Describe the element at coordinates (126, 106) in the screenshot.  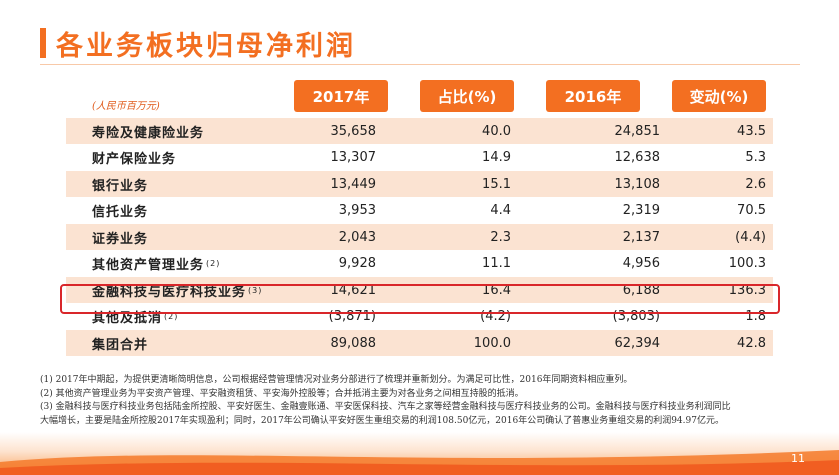
I see `unit-label: (人民币百万元)` at that location.